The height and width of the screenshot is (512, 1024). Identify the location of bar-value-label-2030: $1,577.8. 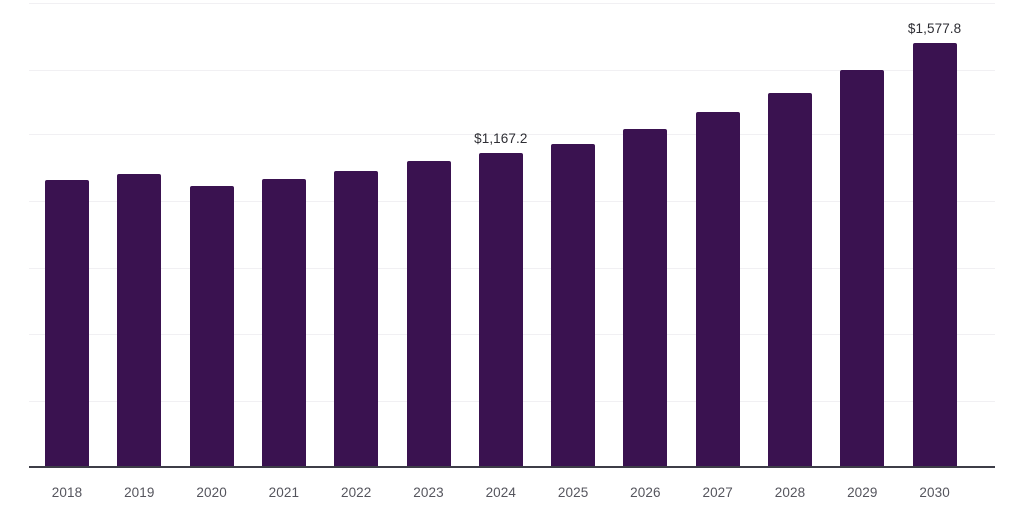
(934, 29).